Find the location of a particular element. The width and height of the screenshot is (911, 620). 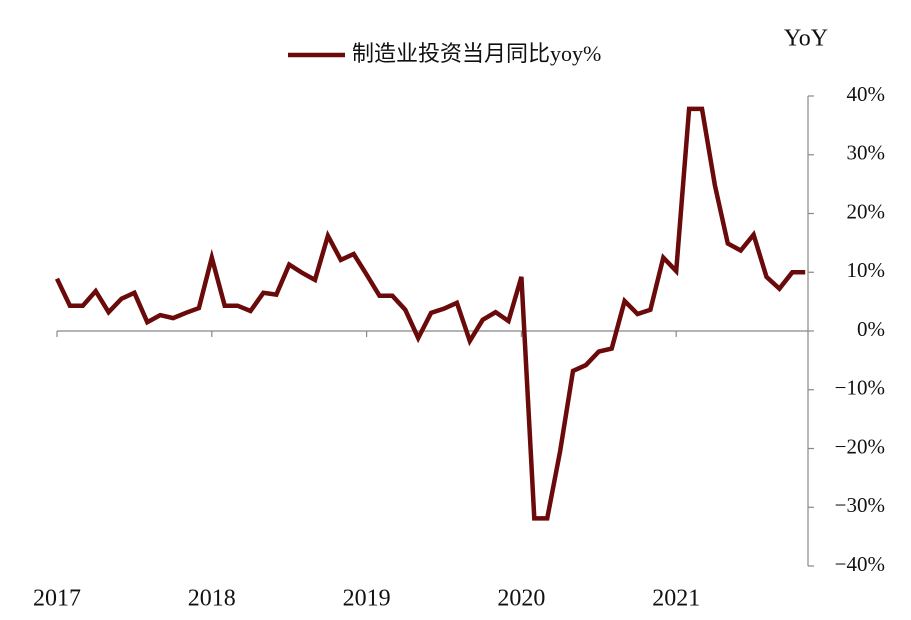

x-tick-label: 2021 is located at coordinates (676, 599).